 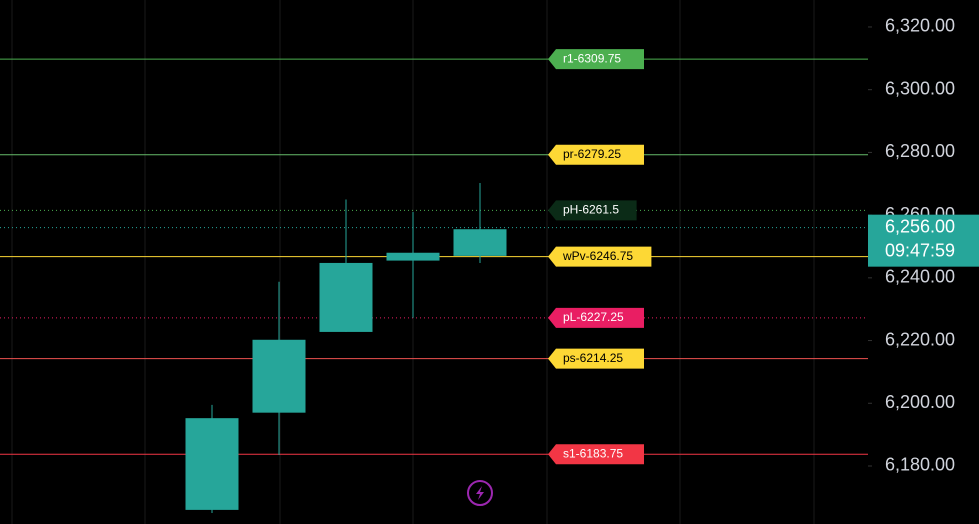 I want to click on price-badge, so click(x=923, y=240).